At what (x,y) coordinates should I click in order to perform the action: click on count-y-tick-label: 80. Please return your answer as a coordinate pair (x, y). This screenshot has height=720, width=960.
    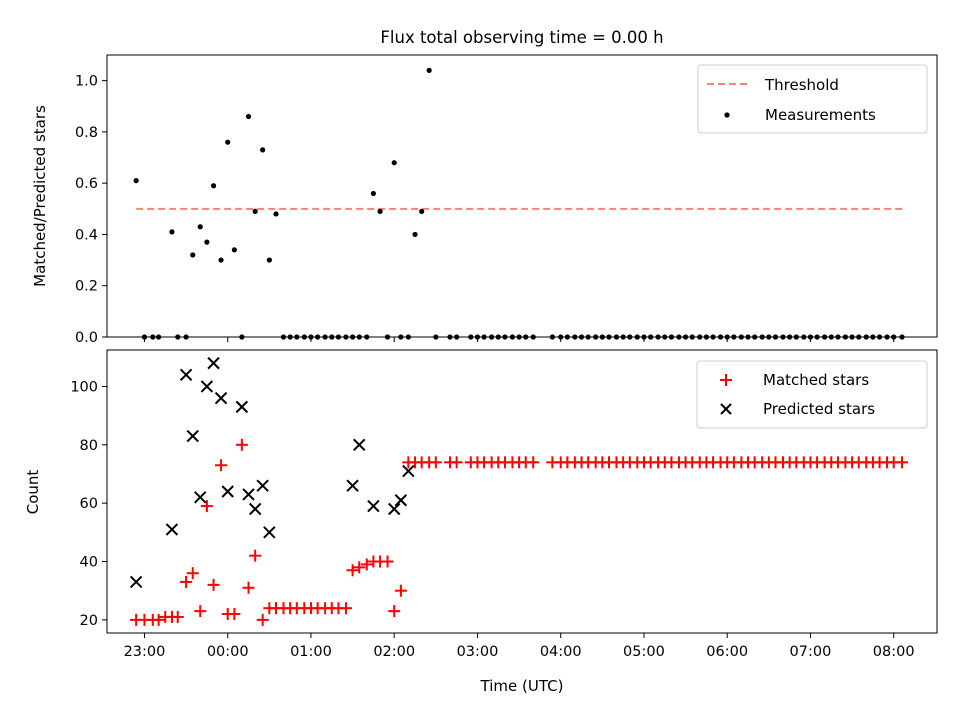
    Looking at the image, I should click on (89, 446).